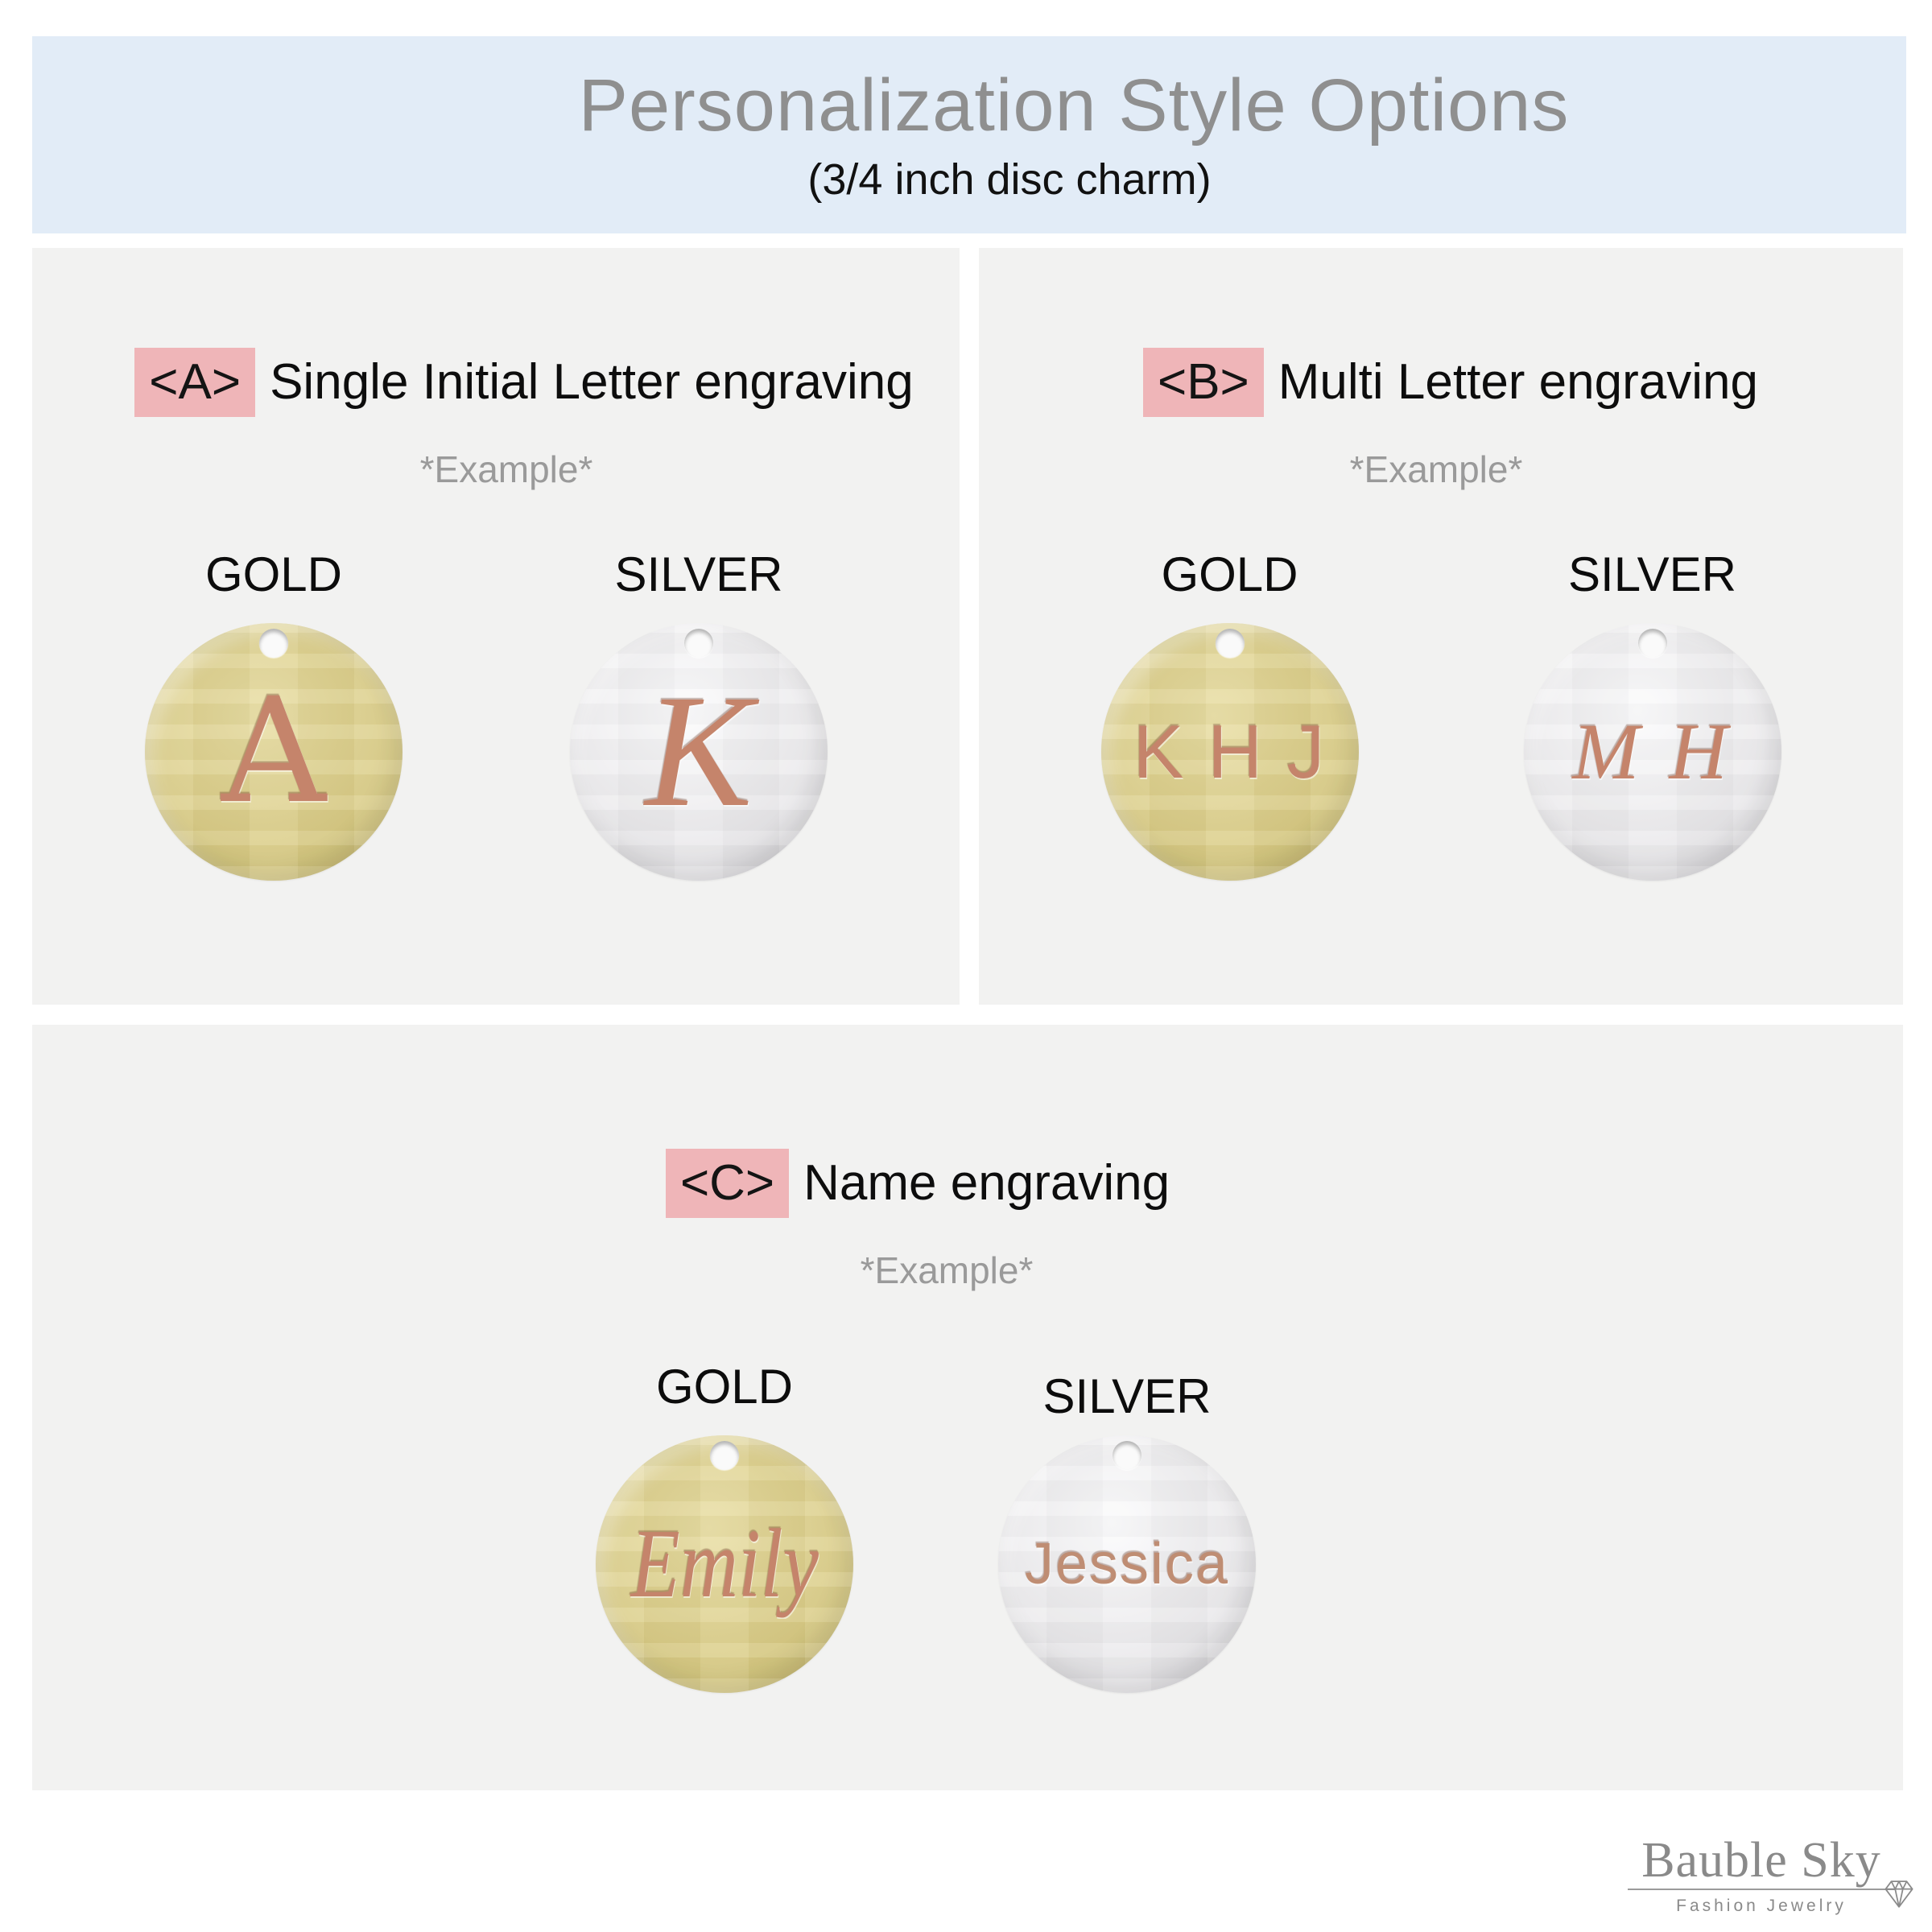 This screenshot has height=1932, width=1932. I want to click on disc-engraving: Jessica, so click(1127, 1564).